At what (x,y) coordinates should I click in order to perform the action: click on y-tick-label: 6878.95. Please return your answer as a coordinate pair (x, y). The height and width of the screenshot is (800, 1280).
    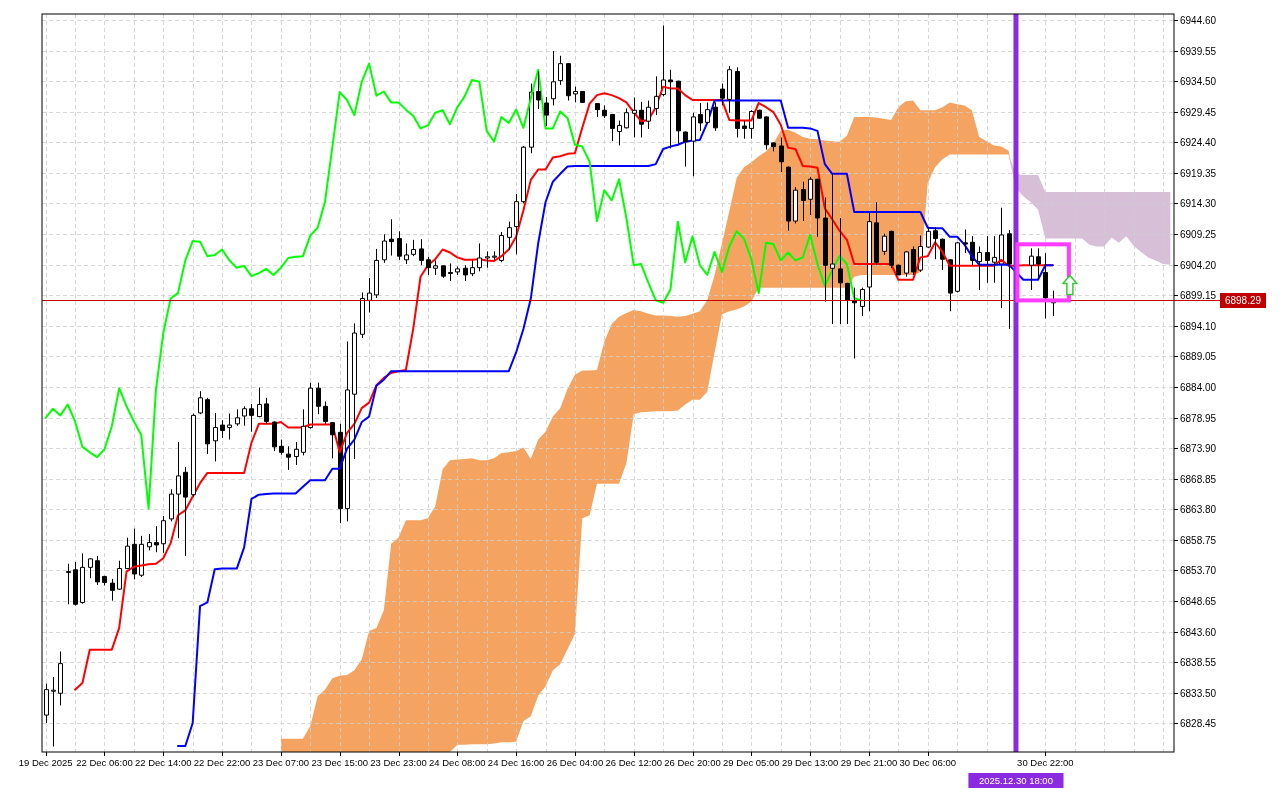
    Looking at the image, I should click on (1198, 418).